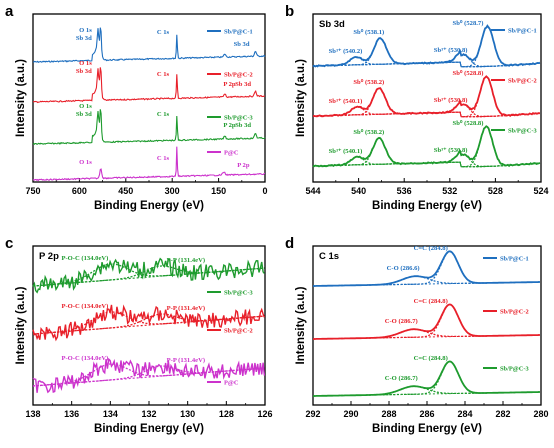 This screenshot has height=448, width=554. I want to click on peak-annotation: Sb⁰ (528.8), so click(468, 123).